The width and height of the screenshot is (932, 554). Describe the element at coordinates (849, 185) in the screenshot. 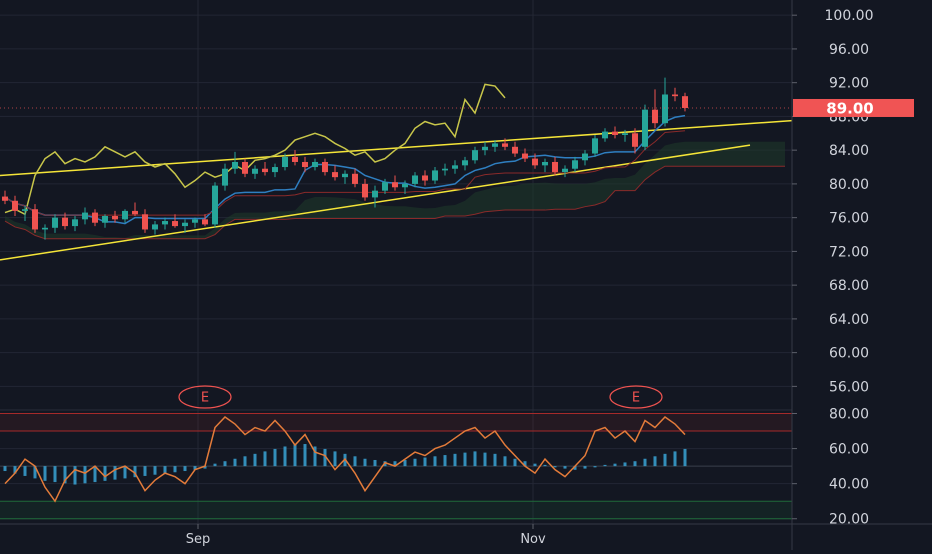

I see `price-axis-label: 80.00` at that location.